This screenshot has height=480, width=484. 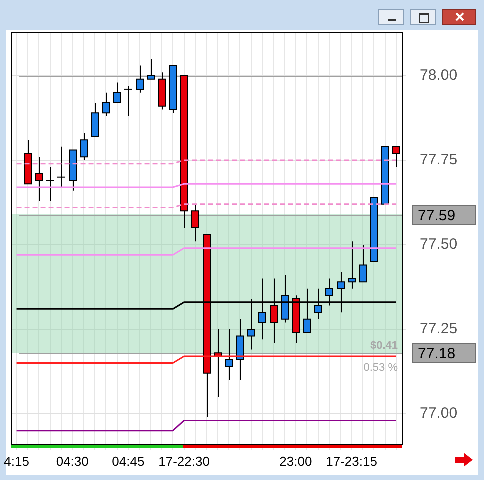 What do you see at coordinates (296, 461) in the screenshot?
I see `x-tick-label: 23:00` at bounding box center [296, 461].